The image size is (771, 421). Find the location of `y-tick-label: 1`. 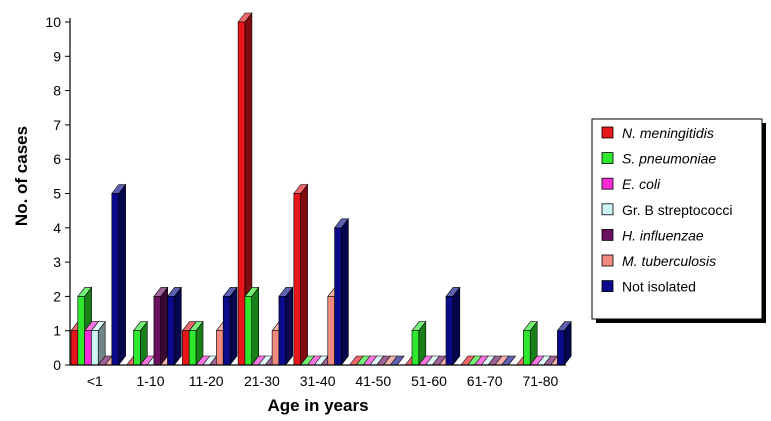

y-tick-label: 1 is located at coordinates (57, 331).